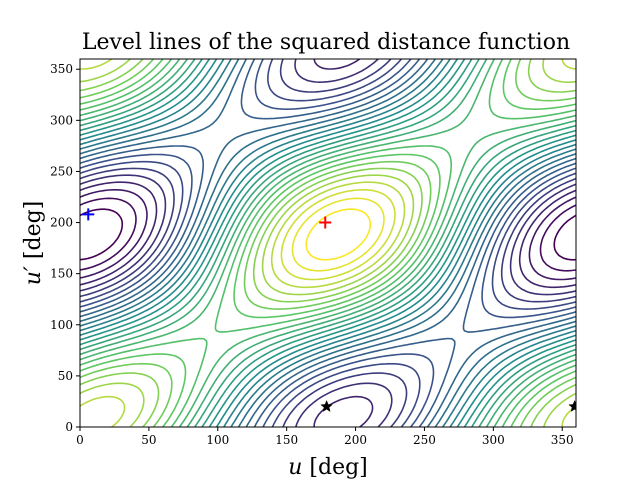 The width and height of the screenshot is (640, 480). What do you see at coordinates (328, 467) in the screenshot?
I see `x-axis-label: u [deg]` at bounding box center [328, 467].